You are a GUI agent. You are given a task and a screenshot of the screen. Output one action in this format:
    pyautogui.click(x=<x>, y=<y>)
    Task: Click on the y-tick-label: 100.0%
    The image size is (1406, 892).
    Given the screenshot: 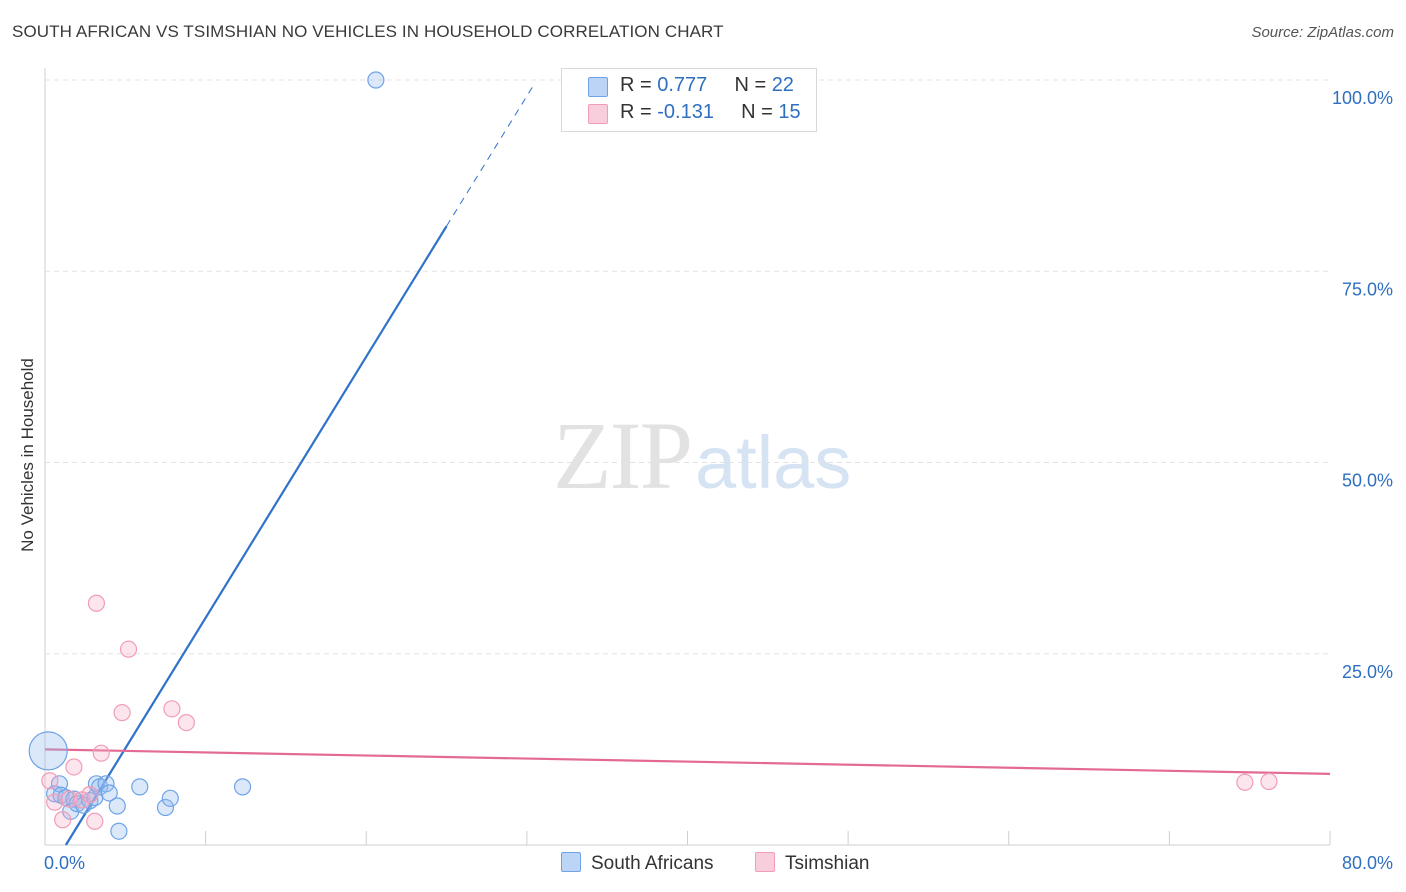 What is the action you would take?
    pyautogui.click(x=1362, y=98)
    